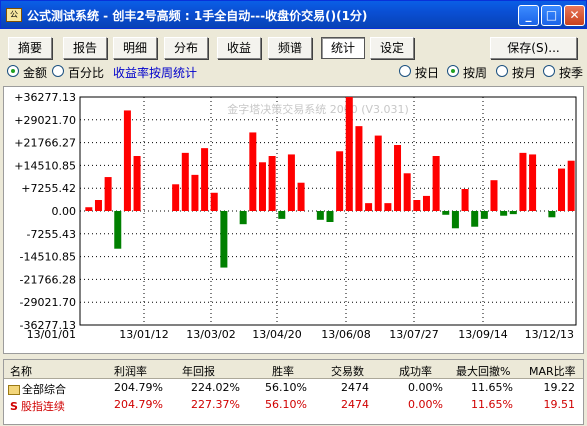 The width and height of the screenshot is (587, 426). What do you see at coordinates (574, 15) in the screenshot?
I see `close-button: ✕` at bounding box center [574, 15].